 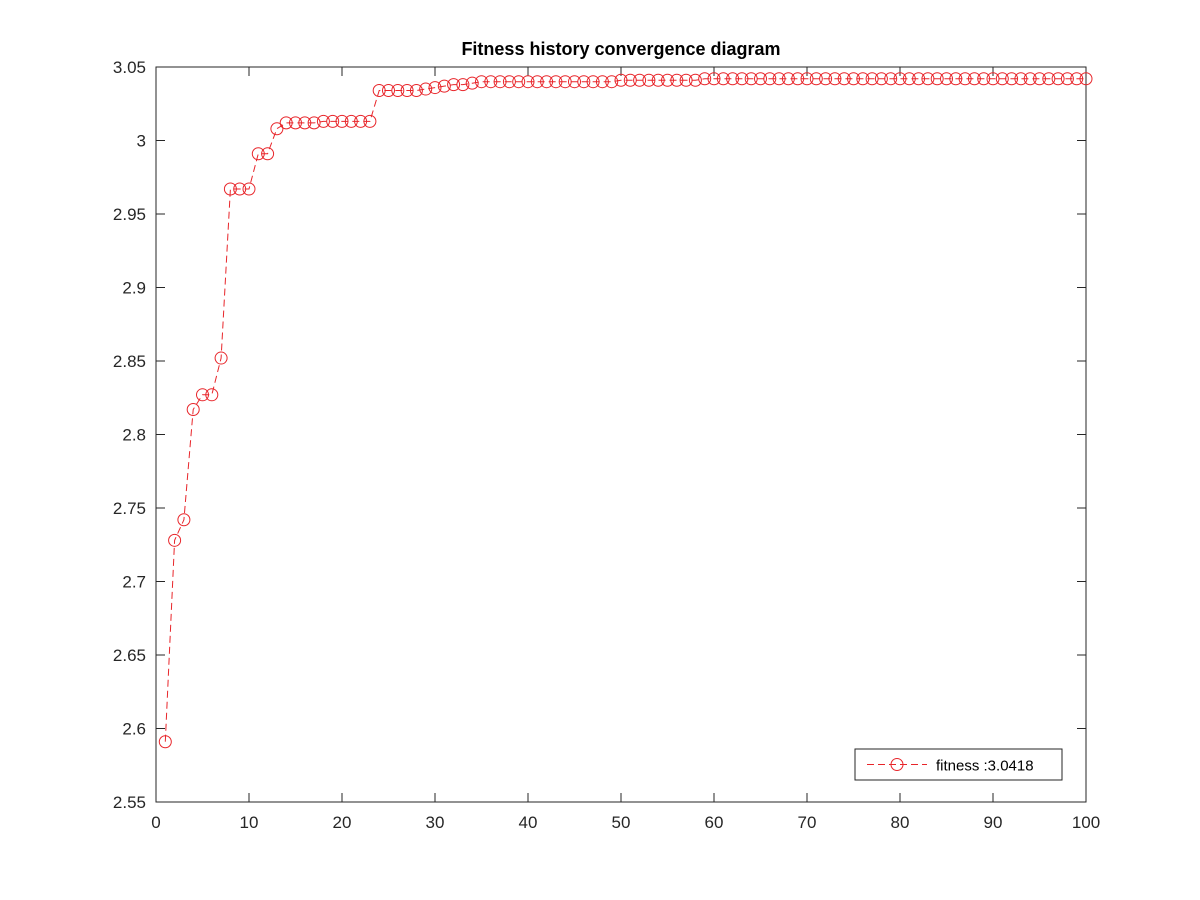 I want to click on x-tick-label: 90, so click(x=993, y=822).